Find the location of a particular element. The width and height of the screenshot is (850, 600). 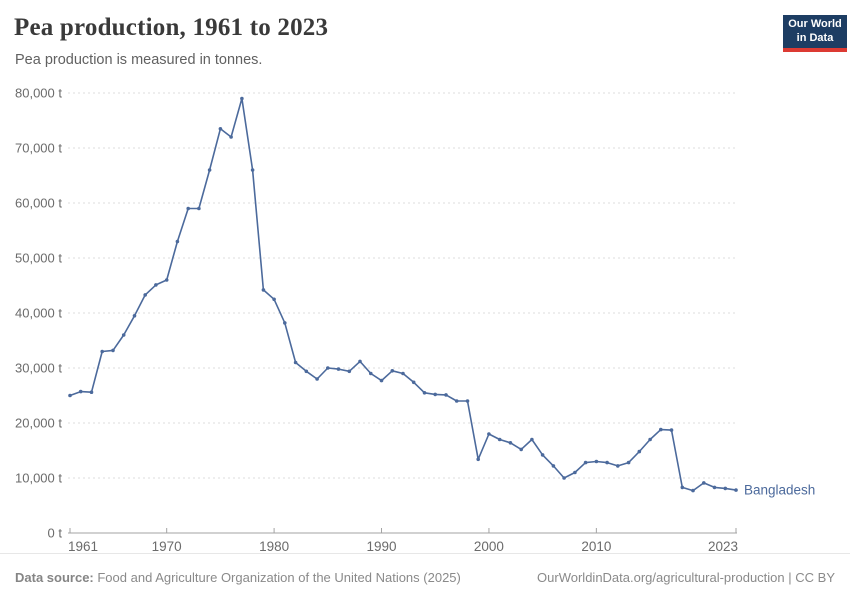

owid-logo-line2: in Data is located at coordinates (815, 37).